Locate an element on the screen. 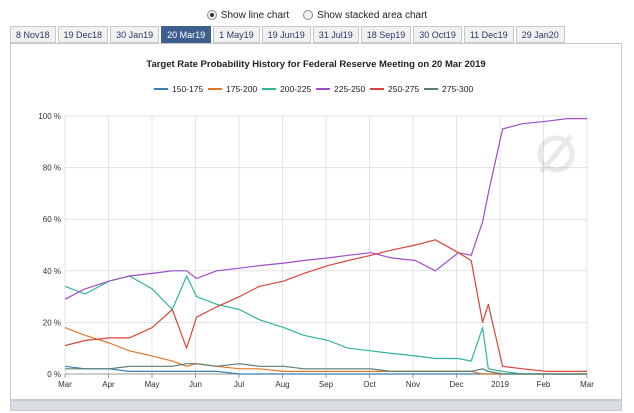 This screenshot has width=634, height=413. line-chart-radio is located at coordinates (211, 15).